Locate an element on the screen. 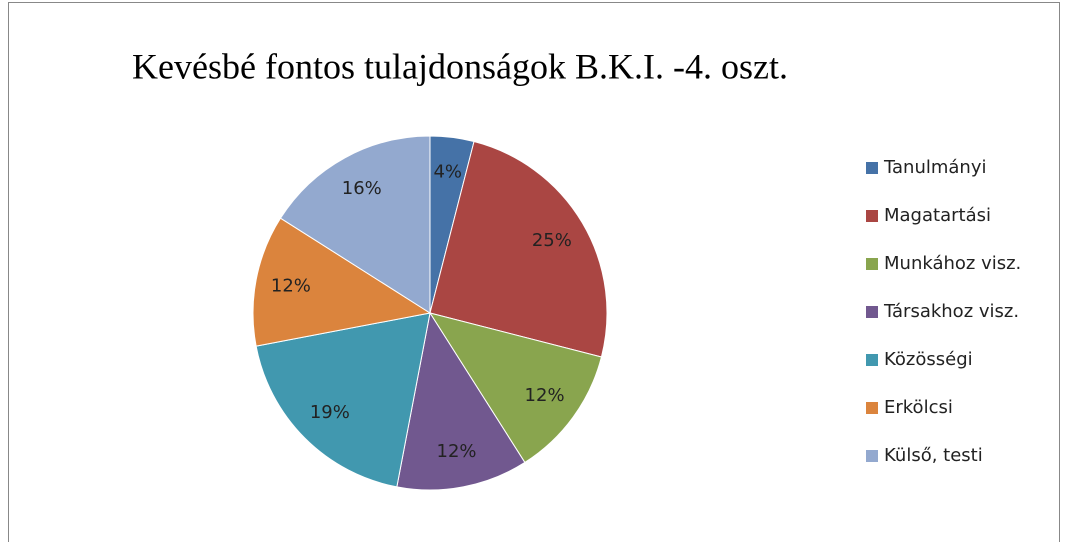 This screenshot has height=542, width=1068. data-label: 4% is located at coordinates (447, 172).